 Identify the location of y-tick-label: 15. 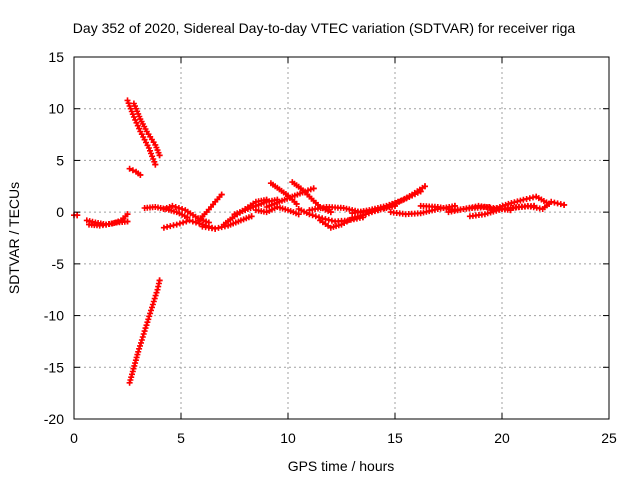
(56, 57).